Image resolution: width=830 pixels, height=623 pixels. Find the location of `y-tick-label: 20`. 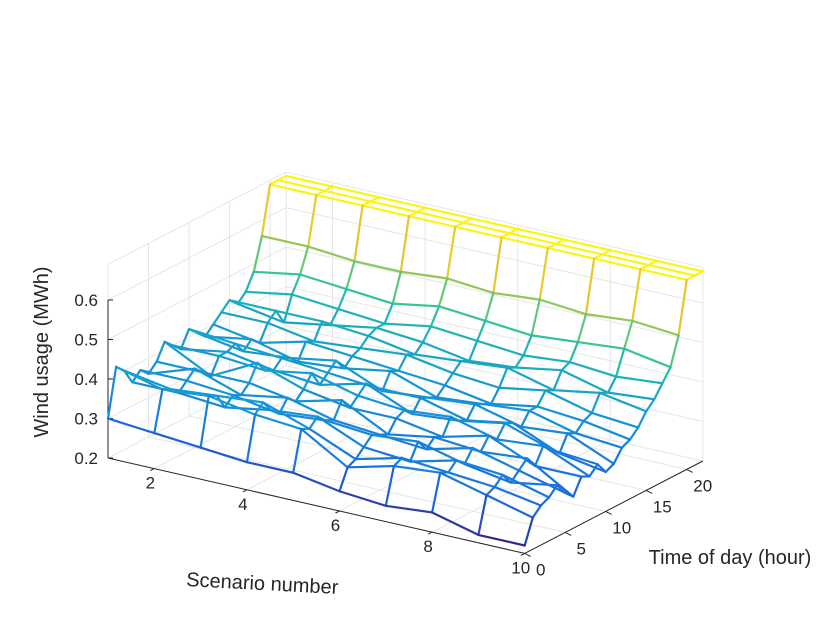

y-tick-label: 20 is located at coordinates (702, 485).